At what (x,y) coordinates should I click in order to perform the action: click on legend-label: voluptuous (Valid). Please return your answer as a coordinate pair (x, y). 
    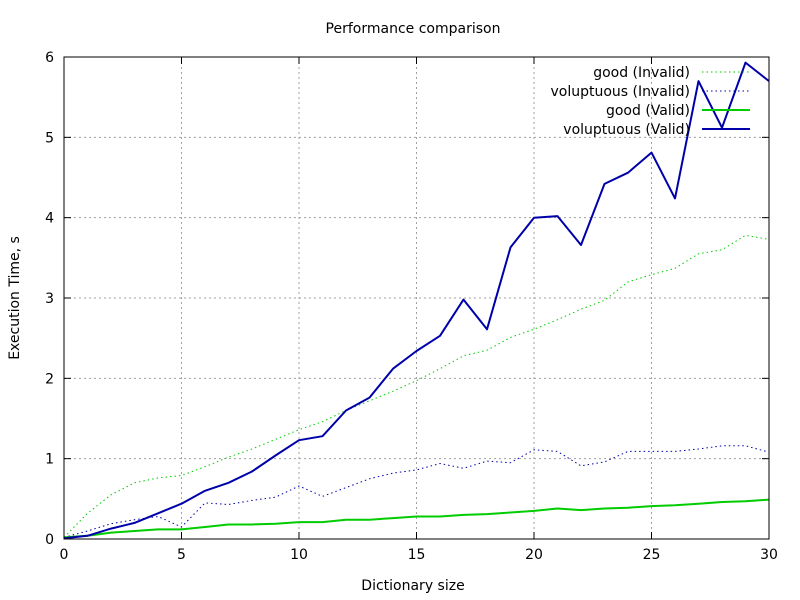
    Looking at the image, I should click on (626, 130).